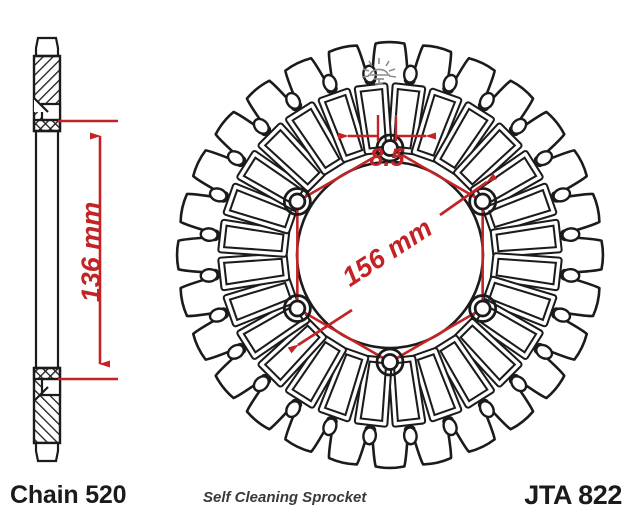 This screenshot has height=526, width=630. I want to click on part-number-label: JTA 822, so click(573, 495).